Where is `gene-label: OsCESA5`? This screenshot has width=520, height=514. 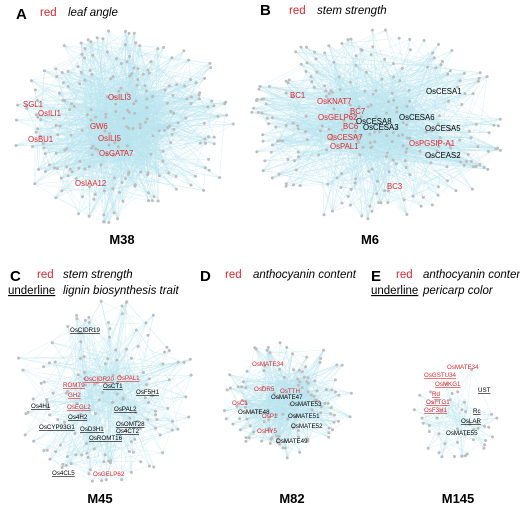 gene-label: OsCESA5 is located at coordinates (443, 128).